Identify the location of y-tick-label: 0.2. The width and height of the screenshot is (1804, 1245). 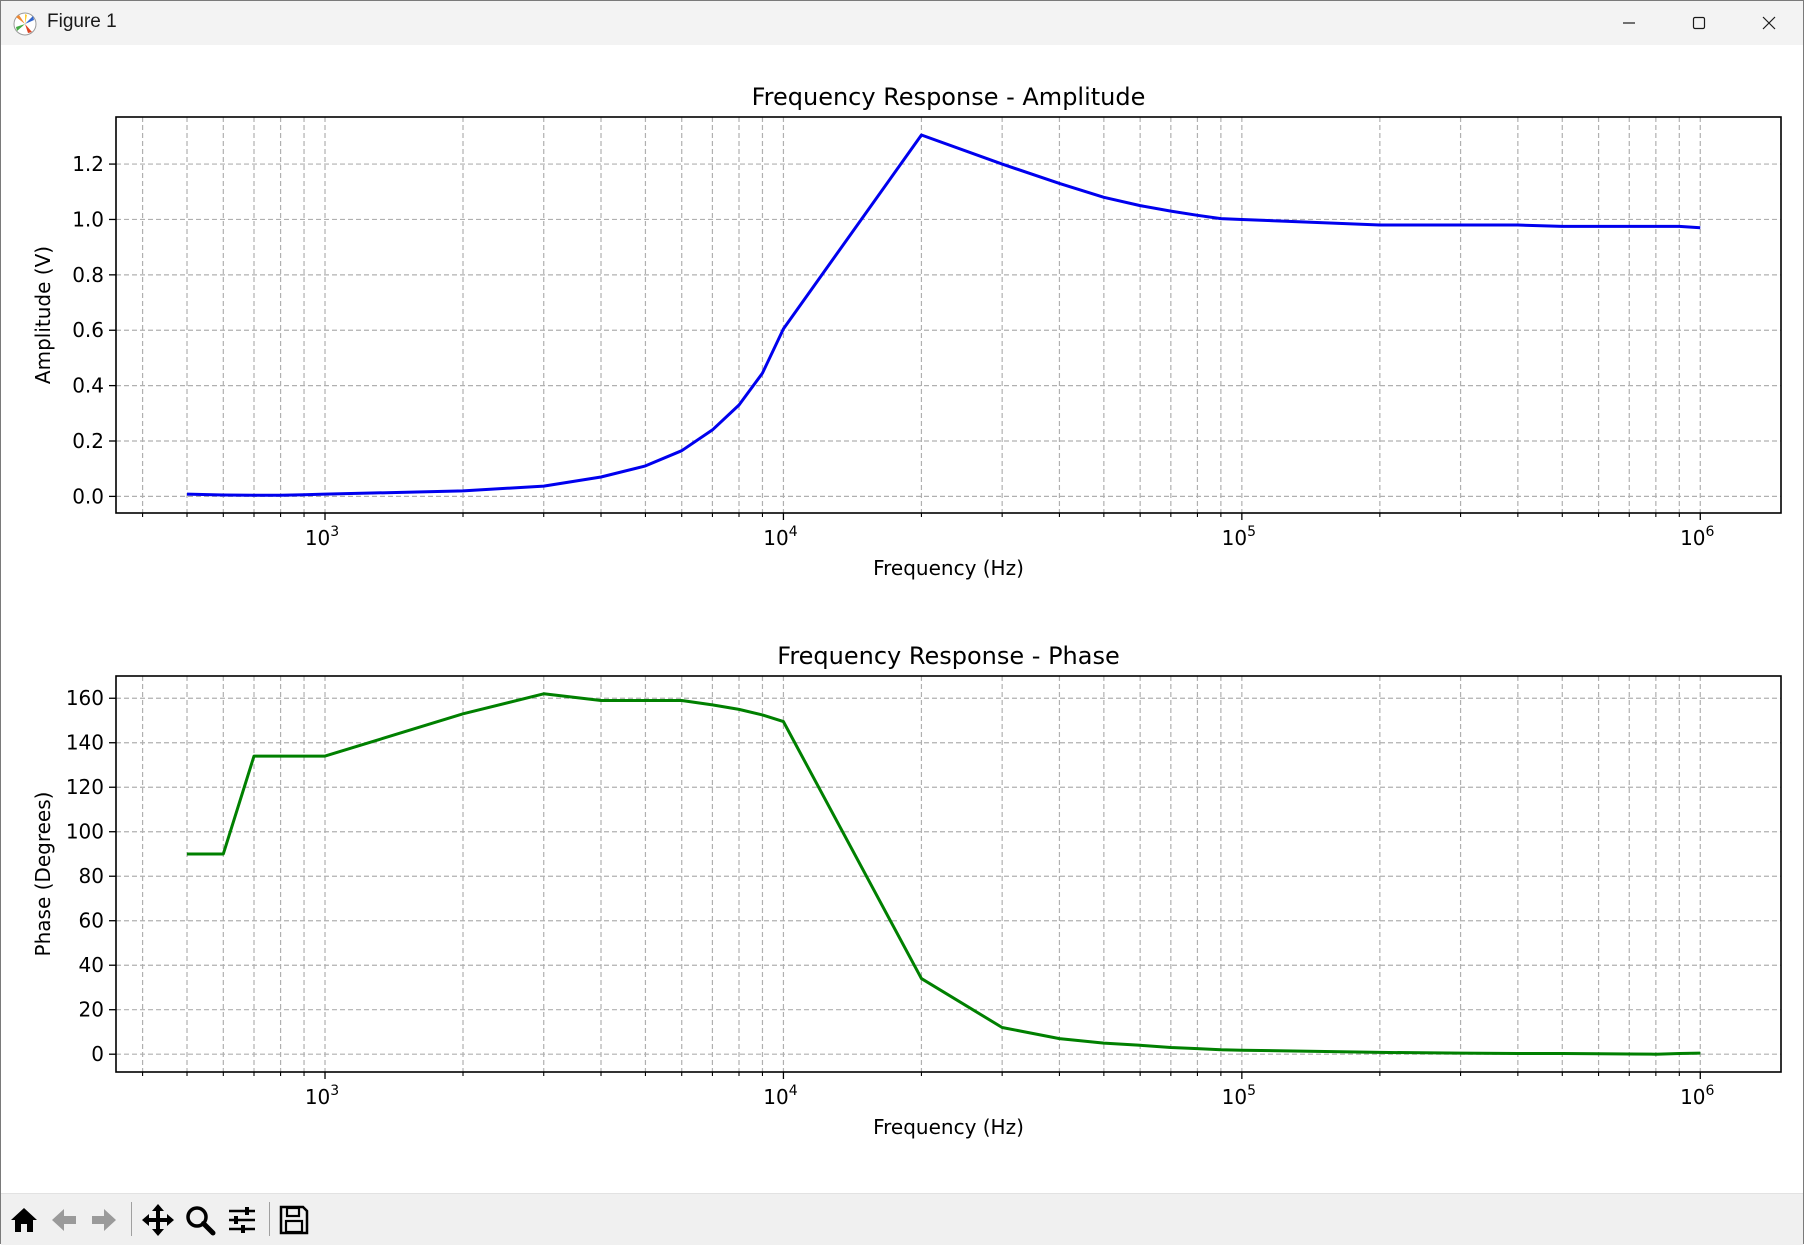
(88, 441).